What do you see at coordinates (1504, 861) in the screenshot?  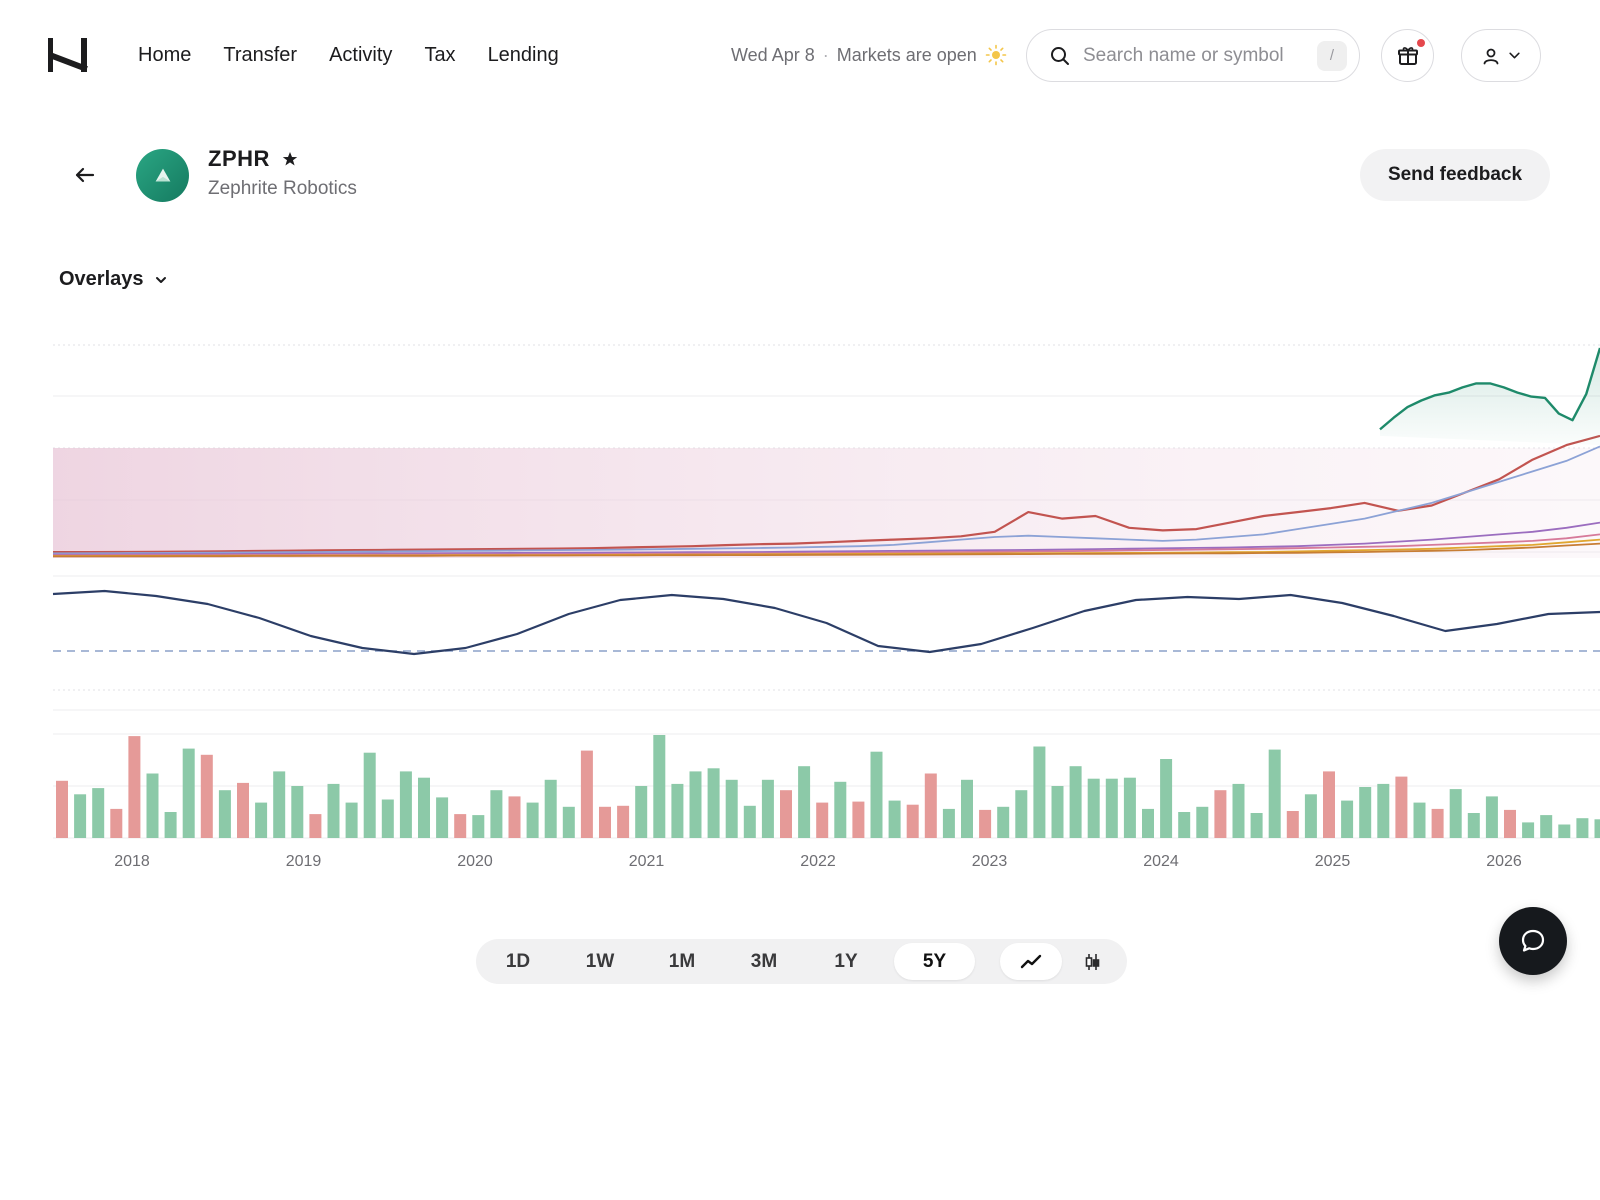 I see `x-axis-tick-label: 2026` at bounding box center [1504, 861].